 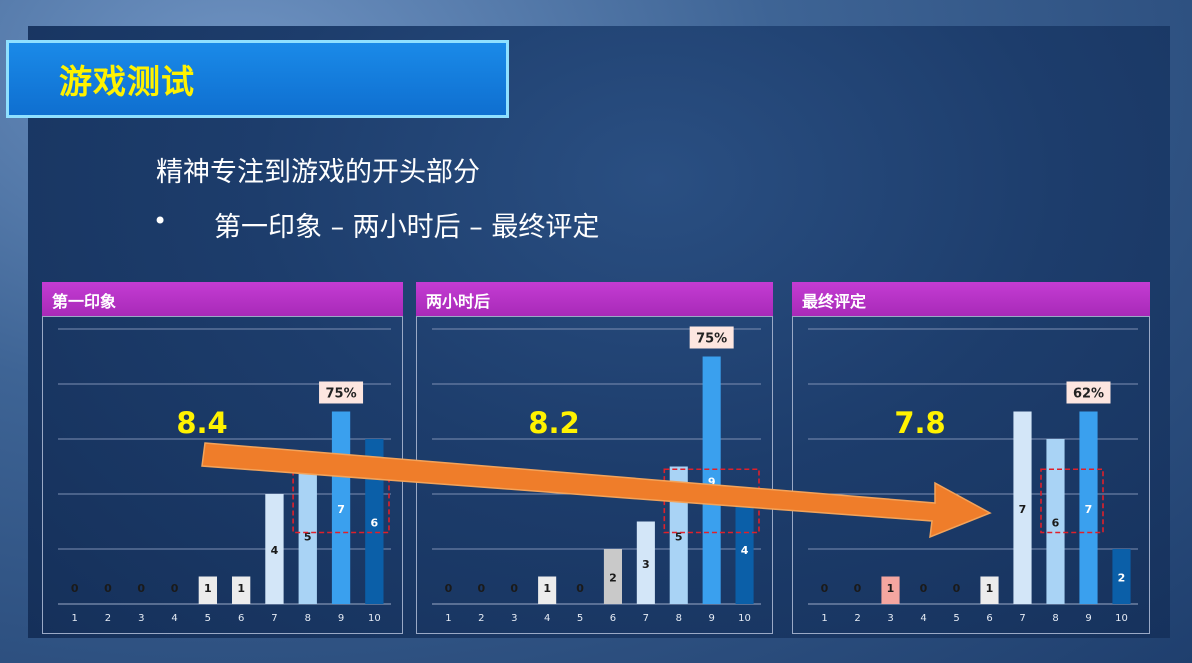 What do you see at coordinates (222, 299) in the screenshot?
I see `chart-header: 第一印象` at bounding box center [222, 299].